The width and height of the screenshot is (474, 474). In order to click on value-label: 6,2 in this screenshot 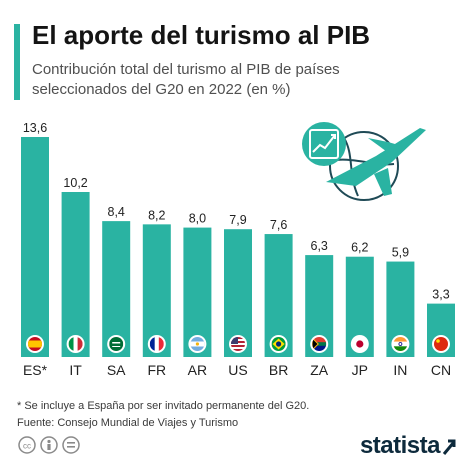, I will do `click(359, 248)`.